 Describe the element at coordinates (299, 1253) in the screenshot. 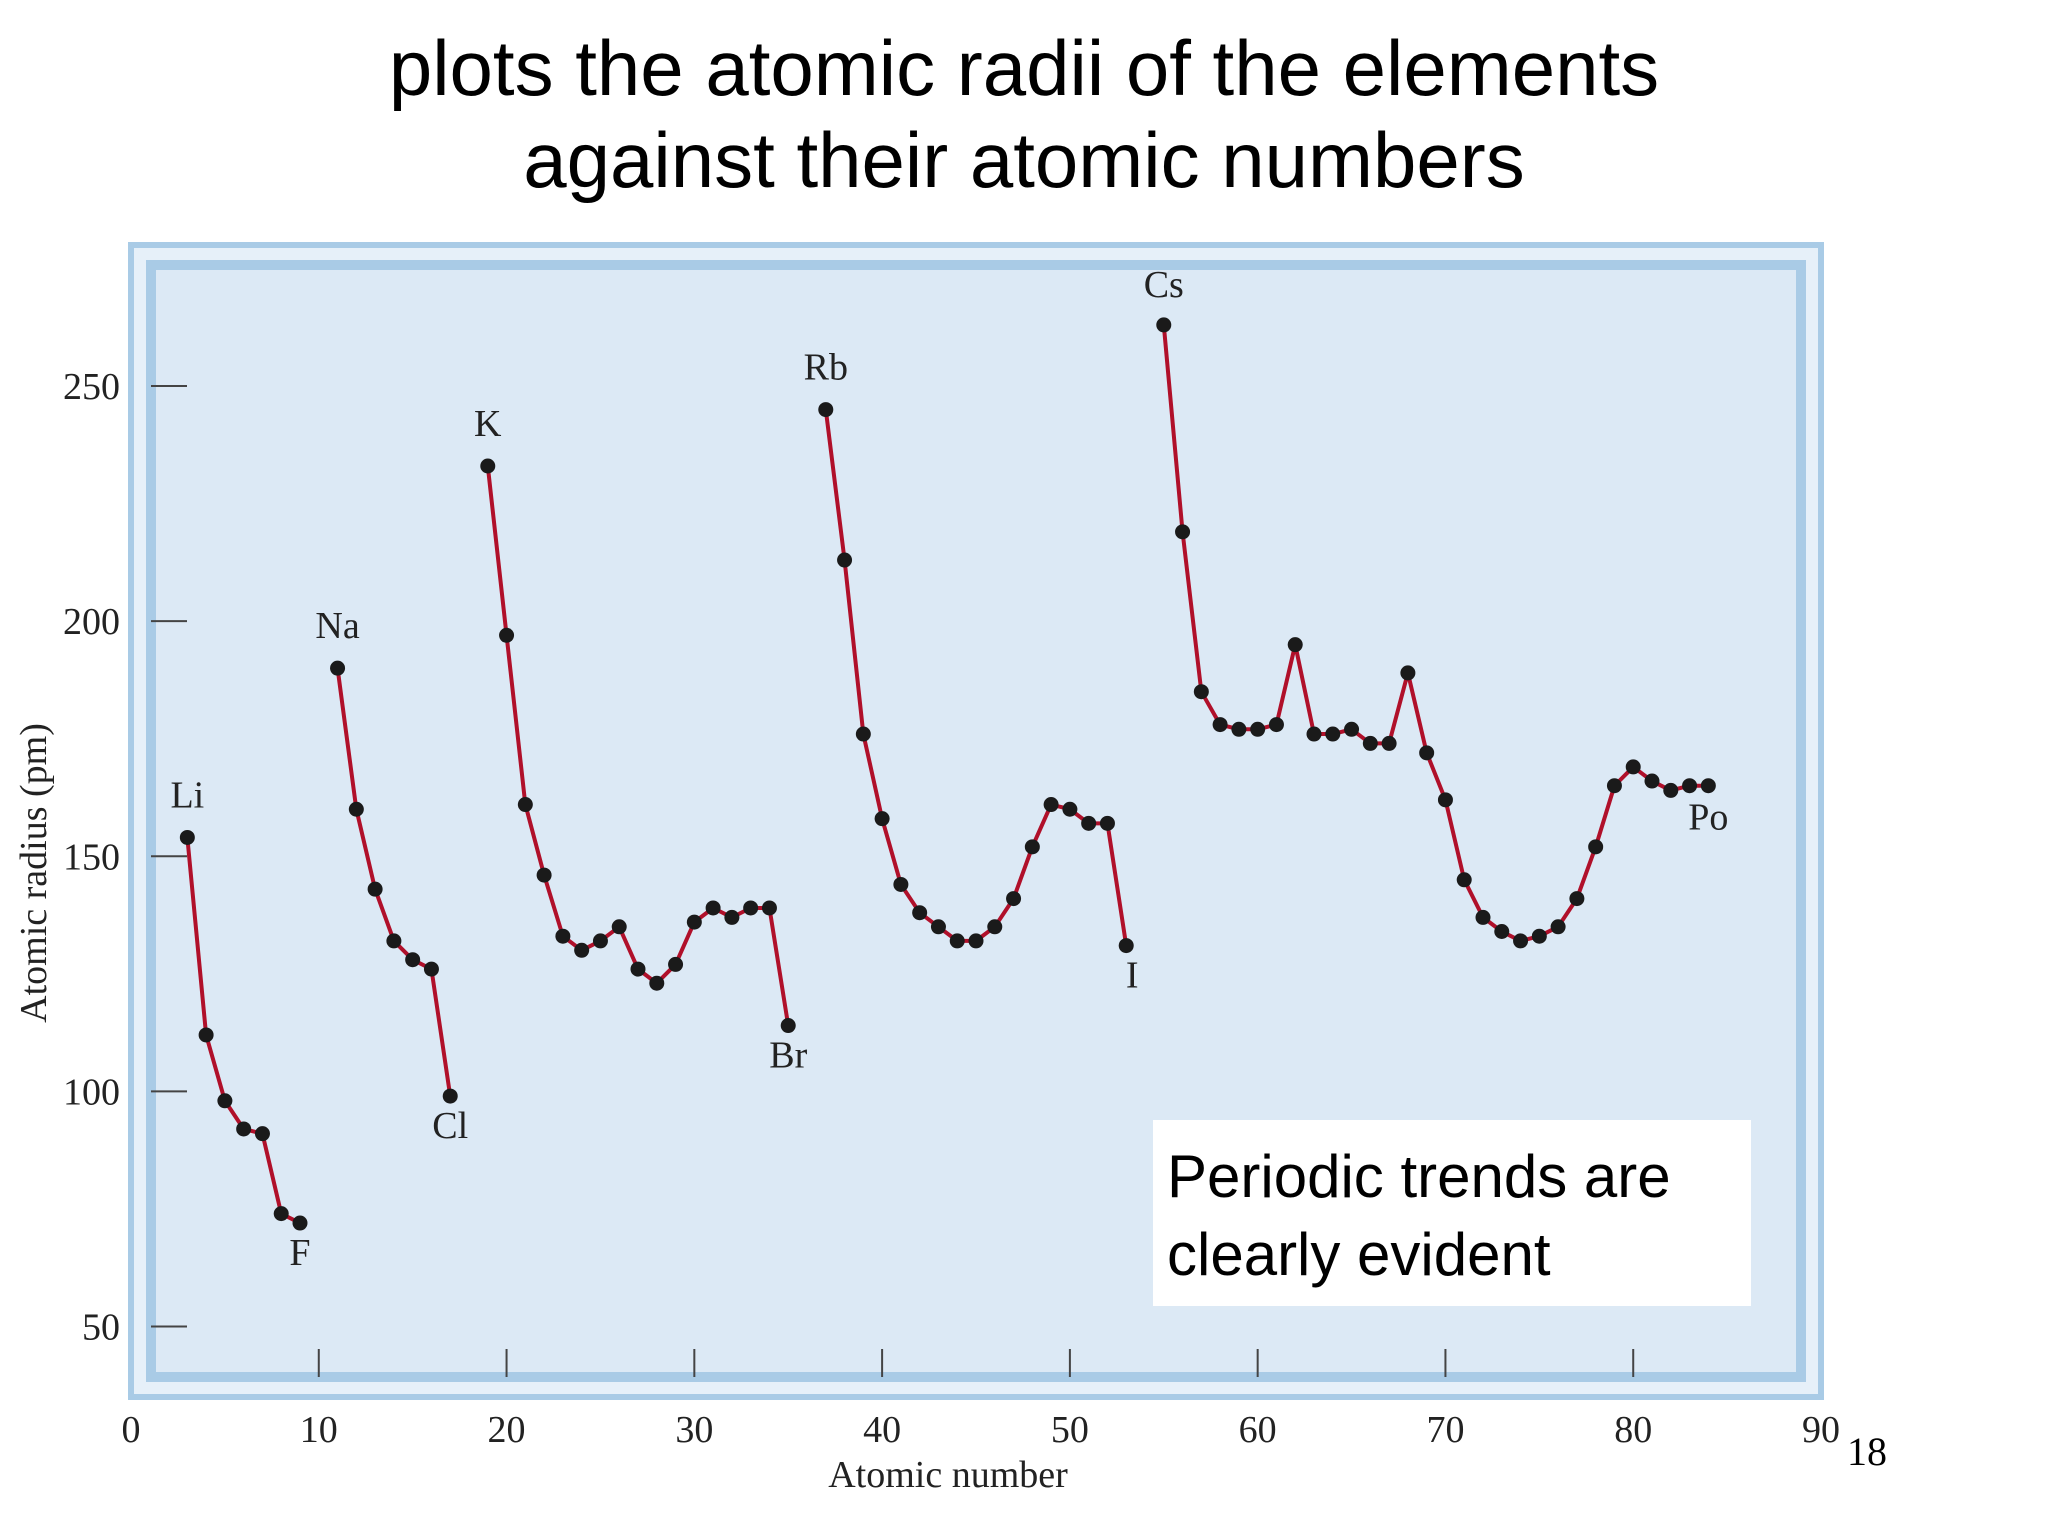

I see `element-label-f: F` at that location.